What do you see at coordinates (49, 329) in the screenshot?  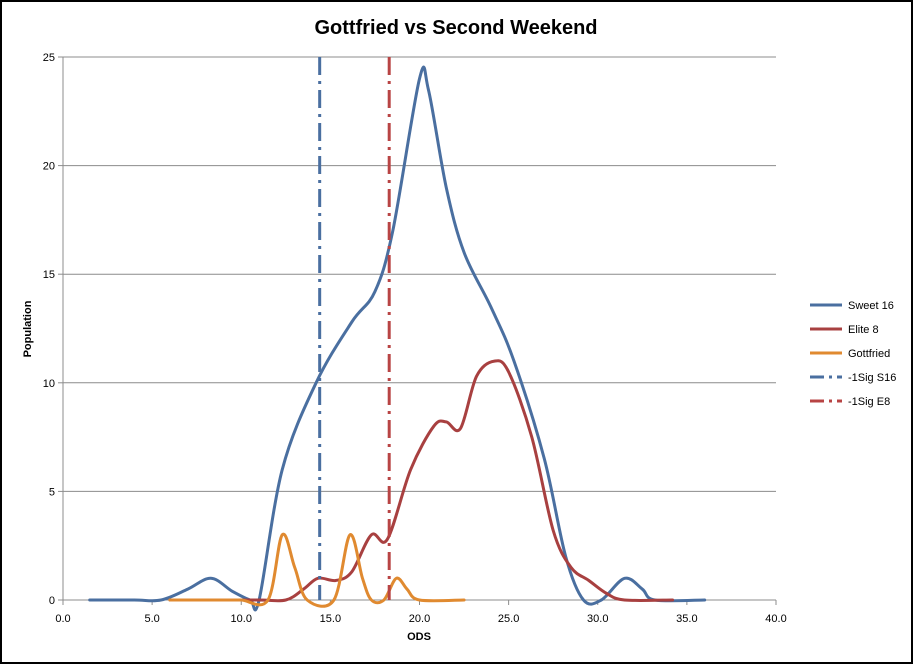 I see `y-tick-labels: 0 5 10 15 20 25` at bounding box center [49, 329].